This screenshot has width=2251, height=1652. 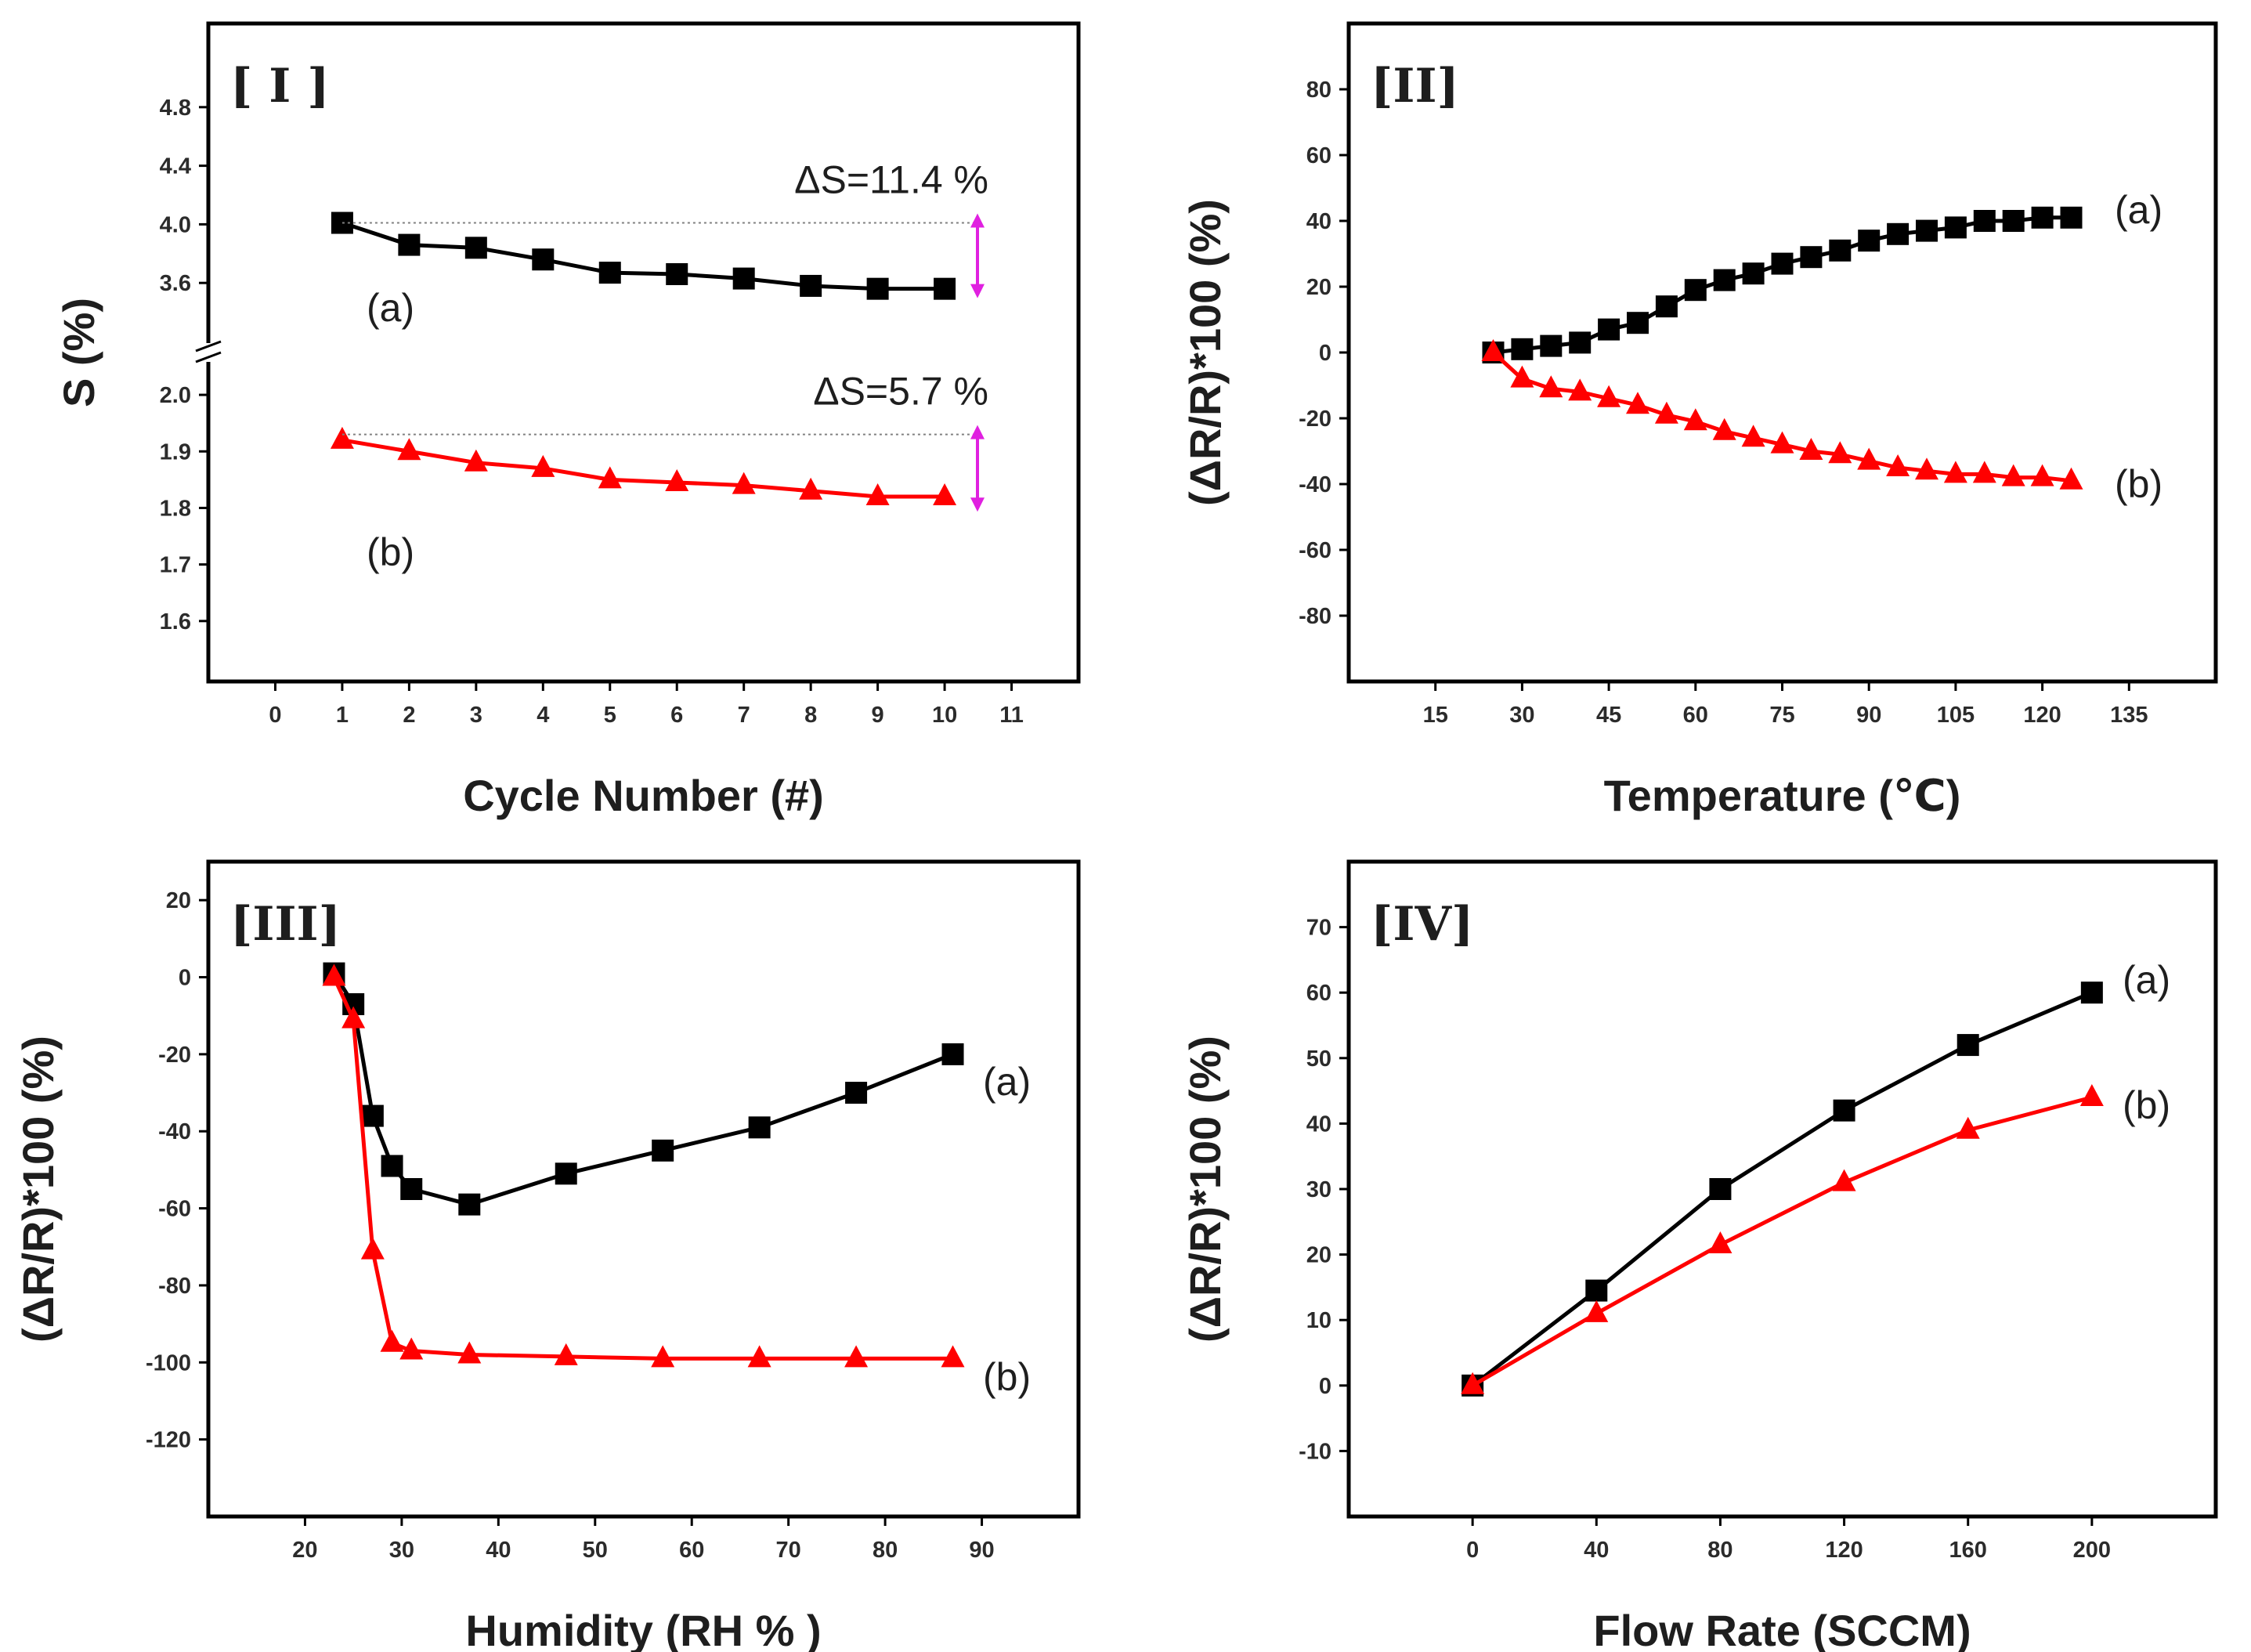 What do you see at coordinates (175, 225) in the screenshot?
I see `y-tick-label: 4.0` at bounding box center [175, 225].